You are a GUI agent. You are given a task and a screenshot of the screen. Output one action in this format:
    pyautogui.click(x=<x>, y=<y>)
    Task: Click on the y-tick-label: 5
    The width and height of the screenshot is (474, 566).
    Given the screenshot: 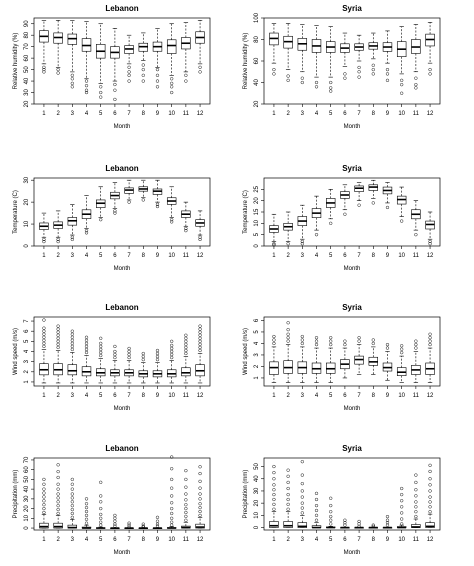 What is the action you would take?
    pyautogui.click(x=257, y=234)
    